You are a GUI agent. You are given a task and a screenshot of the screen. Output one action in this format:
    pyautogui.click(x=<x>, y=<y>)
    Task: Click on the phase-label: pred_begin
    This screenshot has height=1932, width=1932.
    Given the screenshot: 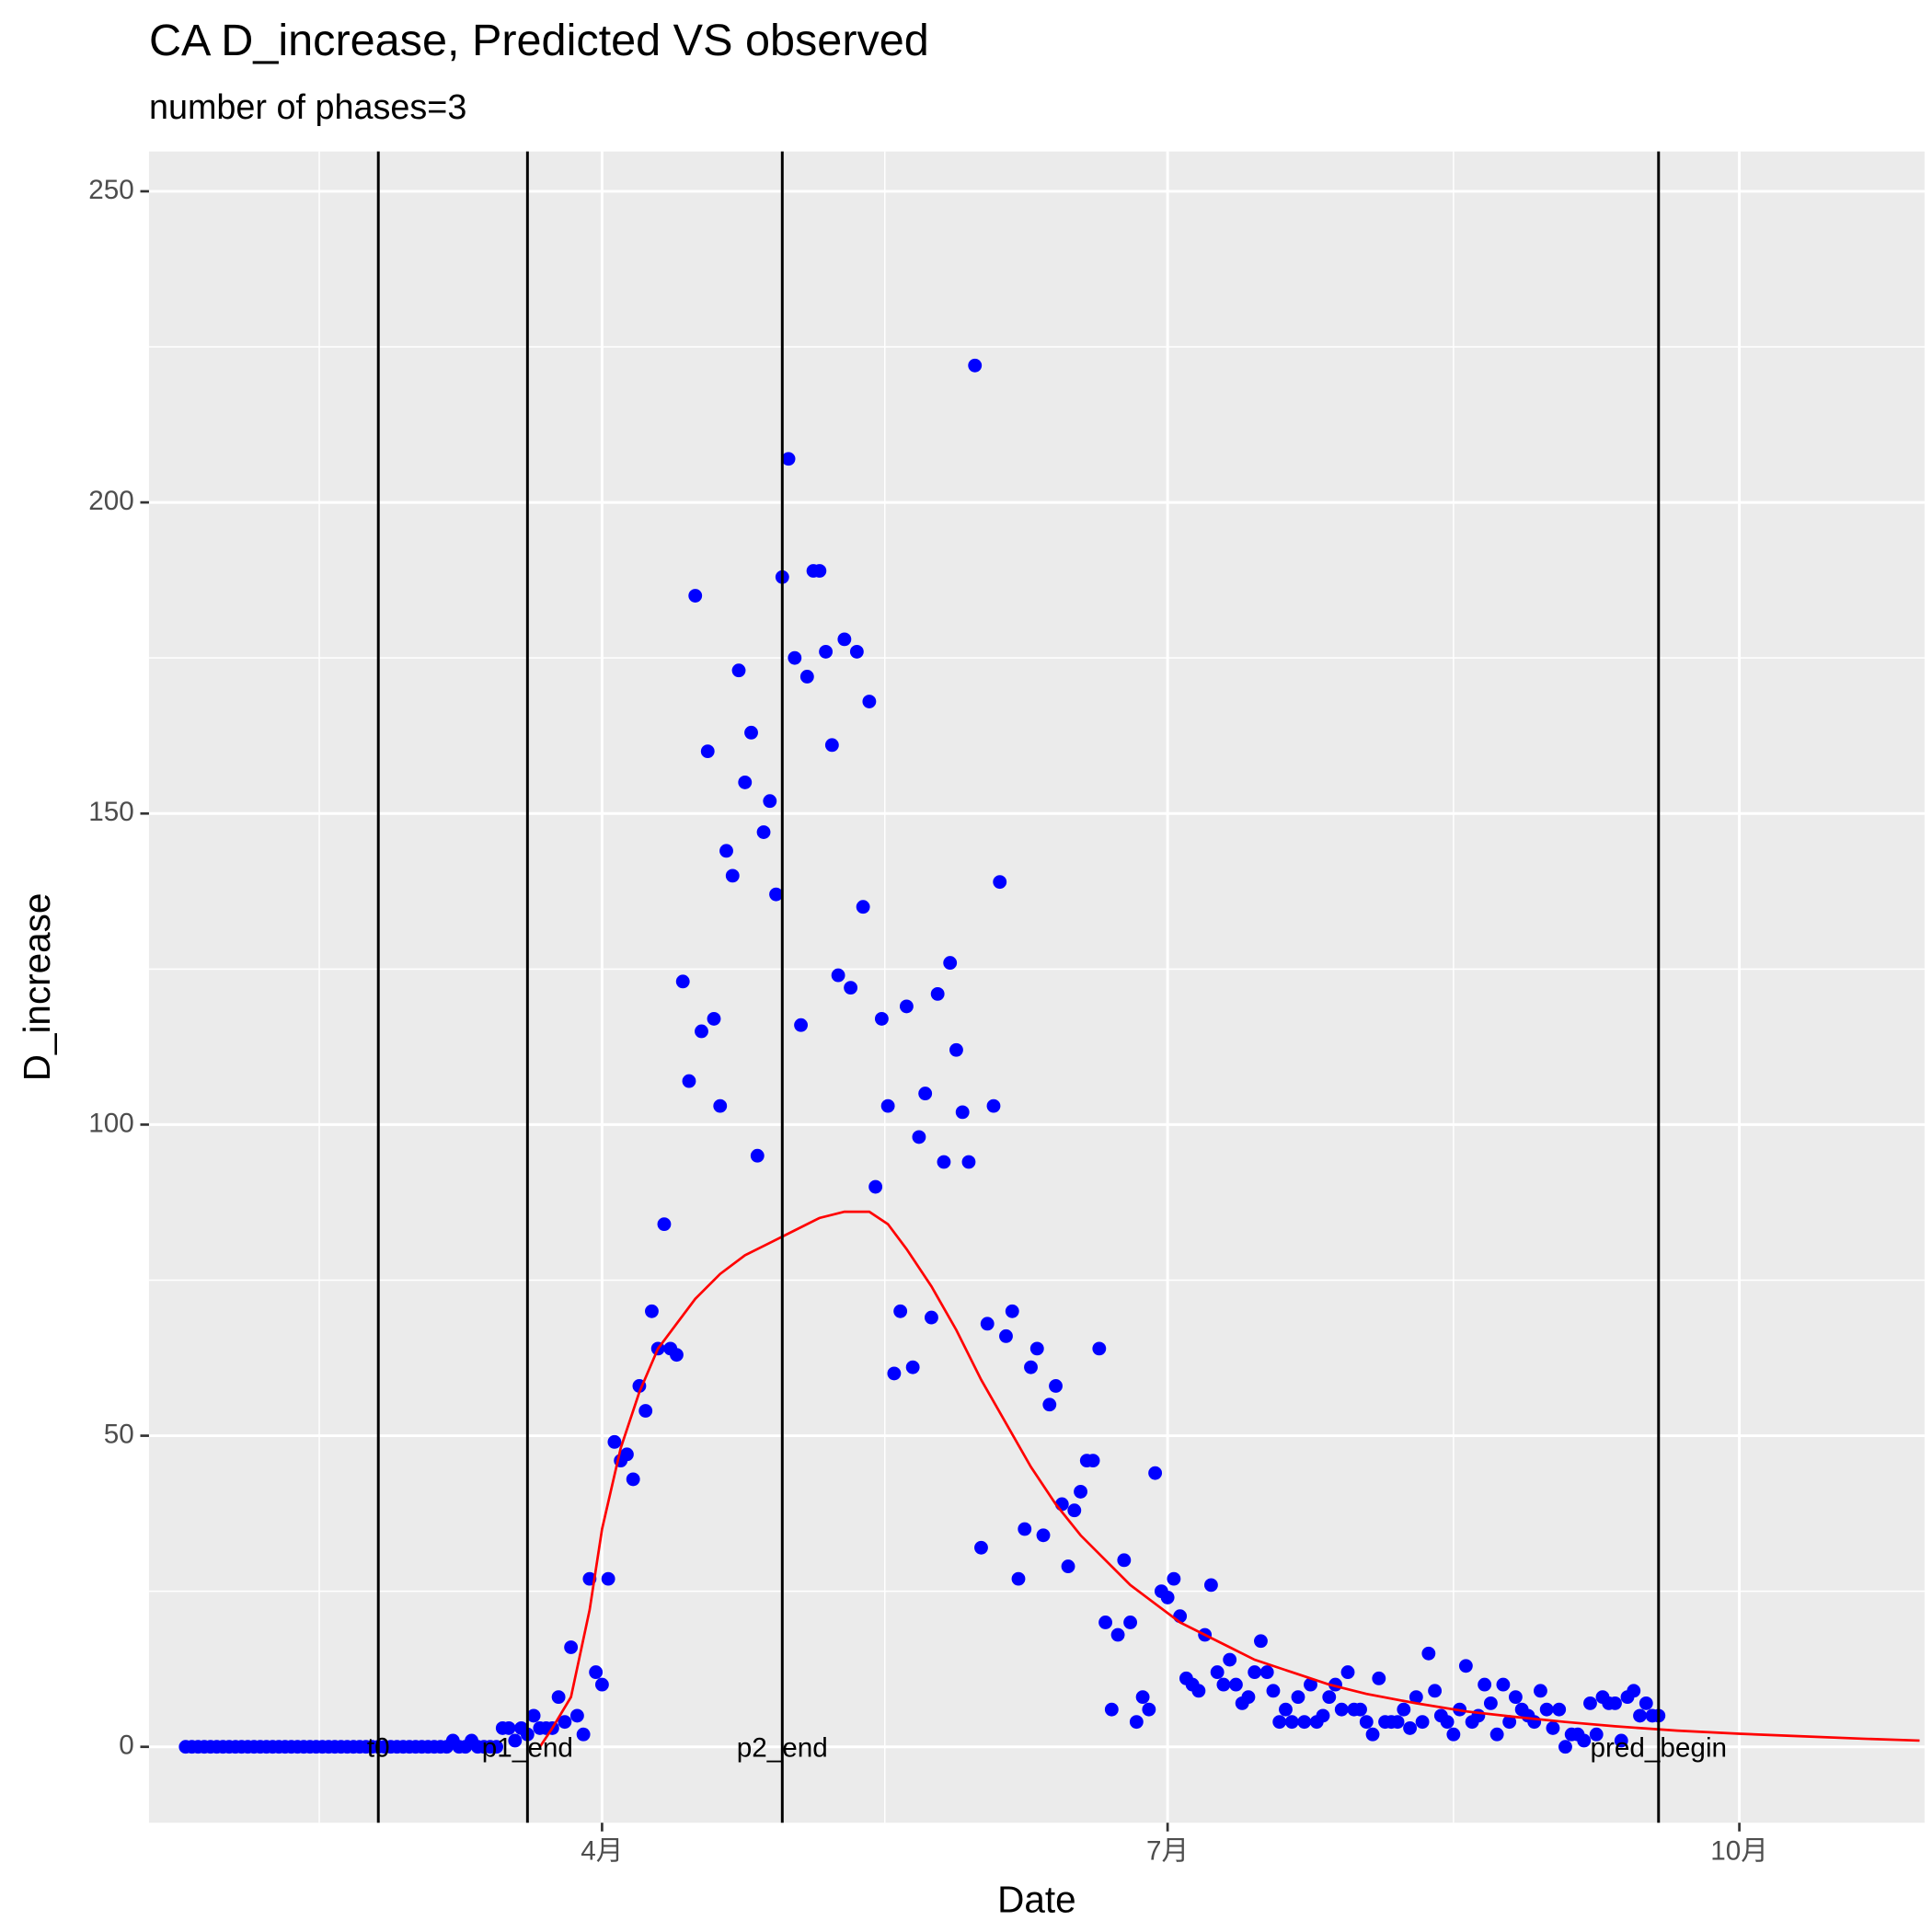 What is the action you would take?
    pyautogui.click(x=1658, y=1747)
    